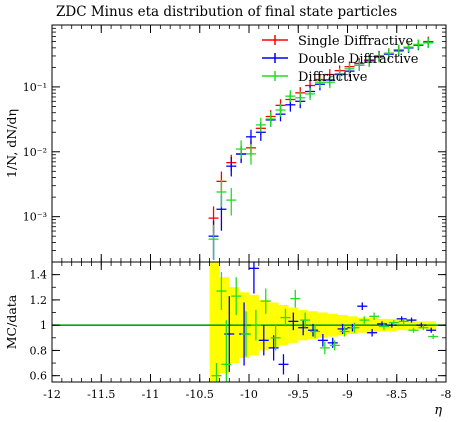 The image size is (461, 422). What do you see at coordinates (446, 394) in the screenshot?
I see `x-tick-label: -8` at bounding box center [446, 394].